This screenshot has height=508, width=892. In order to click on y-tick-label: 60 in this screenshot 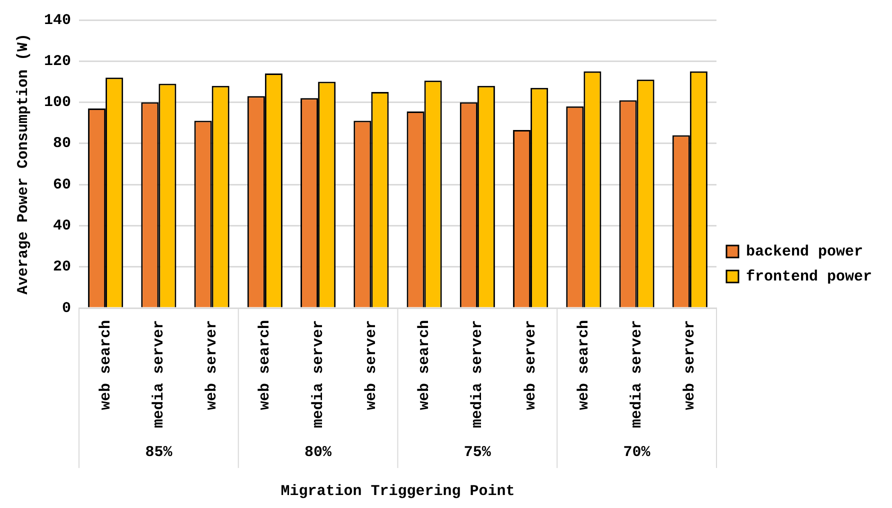, I will do `click(62, 185)`.